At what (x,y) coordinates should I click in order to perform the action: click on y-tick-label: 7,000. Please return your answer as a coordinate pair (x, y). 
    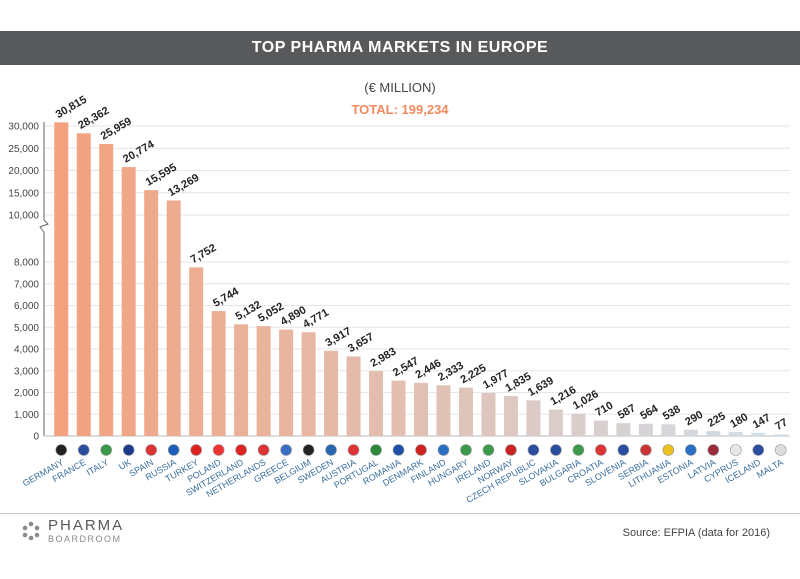
    Looking at the image, I should click on (26, 284).